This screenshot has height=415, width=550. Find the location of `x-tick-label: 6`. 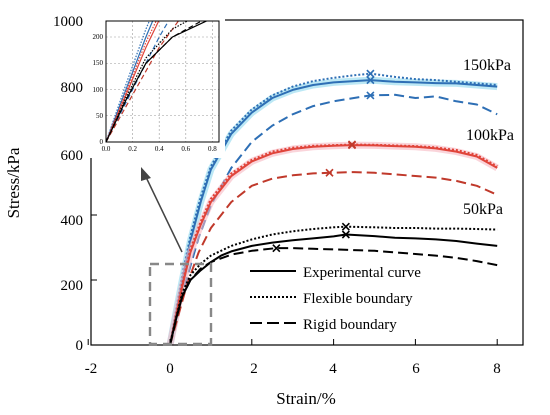

x-tick-label: 6 is located at coordinates (416, 369).